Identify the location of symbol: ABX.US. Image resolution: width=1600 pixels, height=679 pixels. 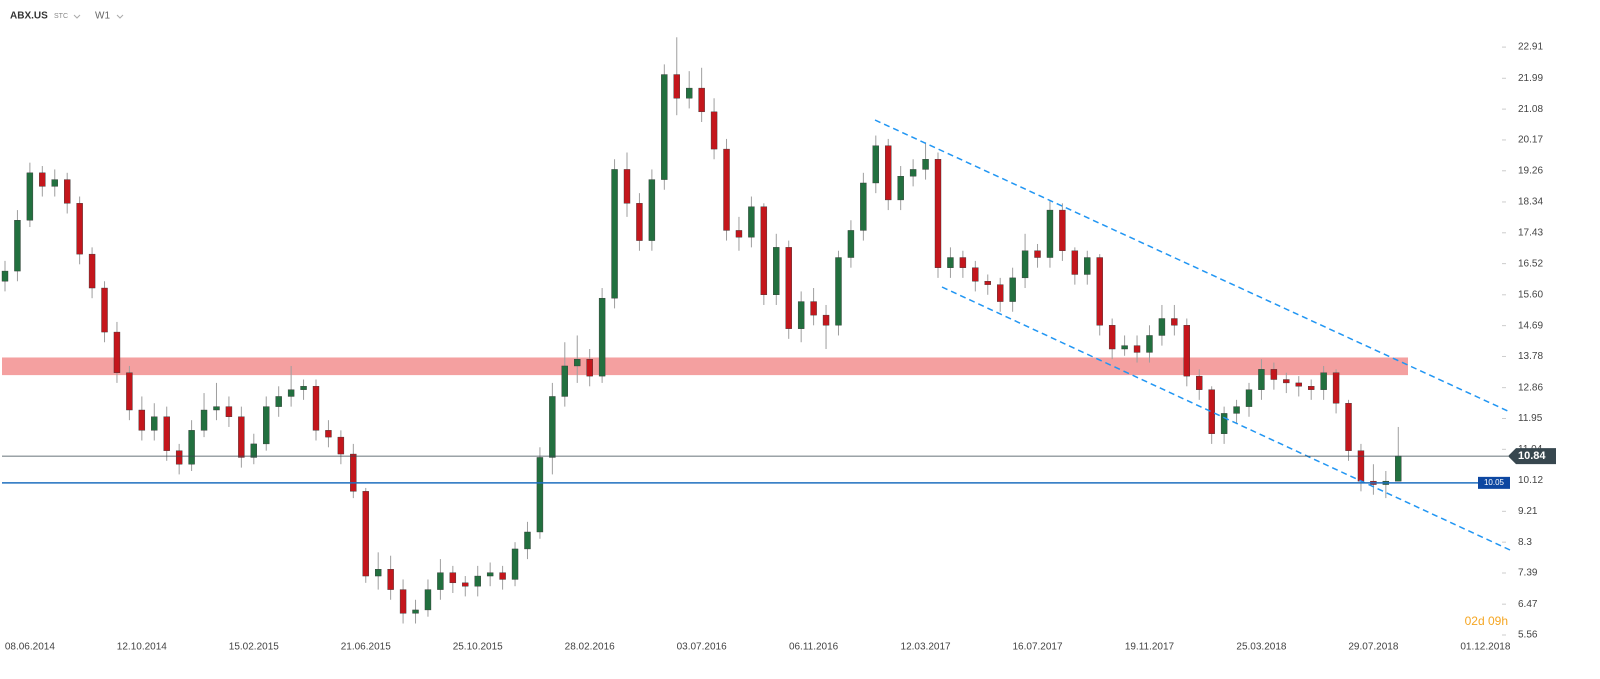
(29, 16).